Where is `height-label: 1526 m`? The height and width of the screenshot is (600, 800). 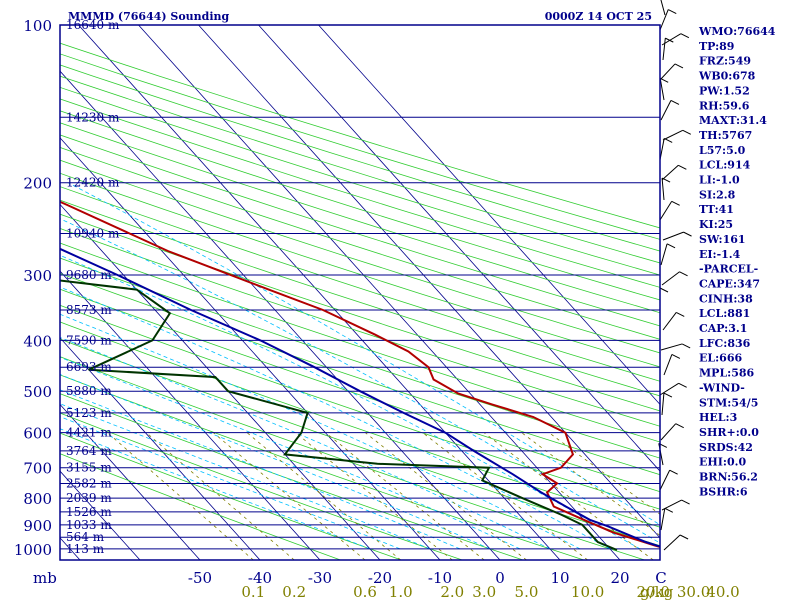 height-label: 1526 m is located at coordinates (89, 512).